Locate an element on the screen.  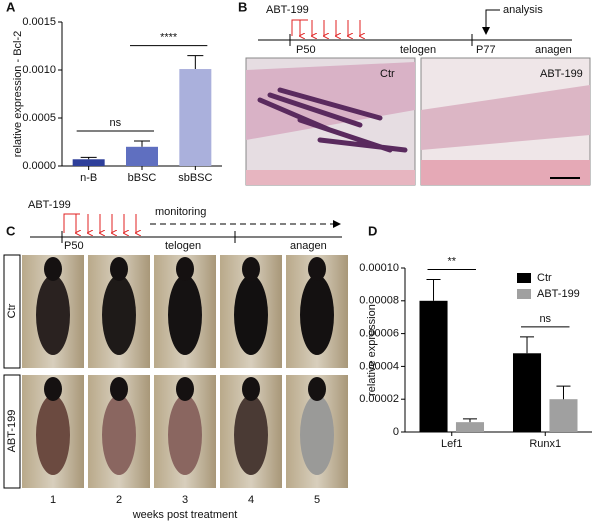
y-tick-label: 0.0015 is located at coordinates (39, 22).